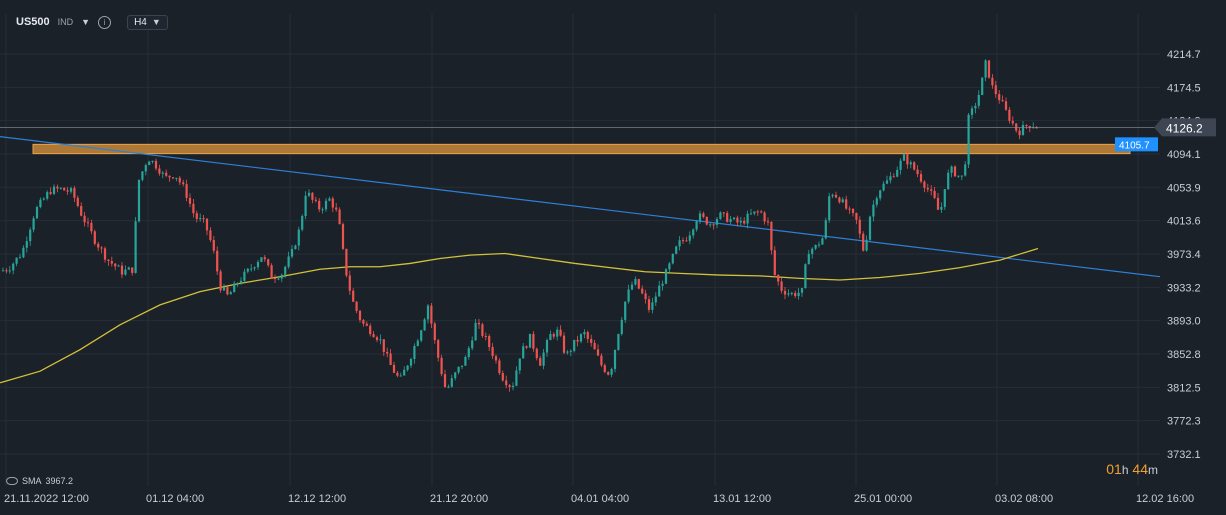 This screenshot has height=515, width=1226. Describe the element at coordinates (59, 481) in the screenshot. I see `indicator-value: 3967.2` at that location.